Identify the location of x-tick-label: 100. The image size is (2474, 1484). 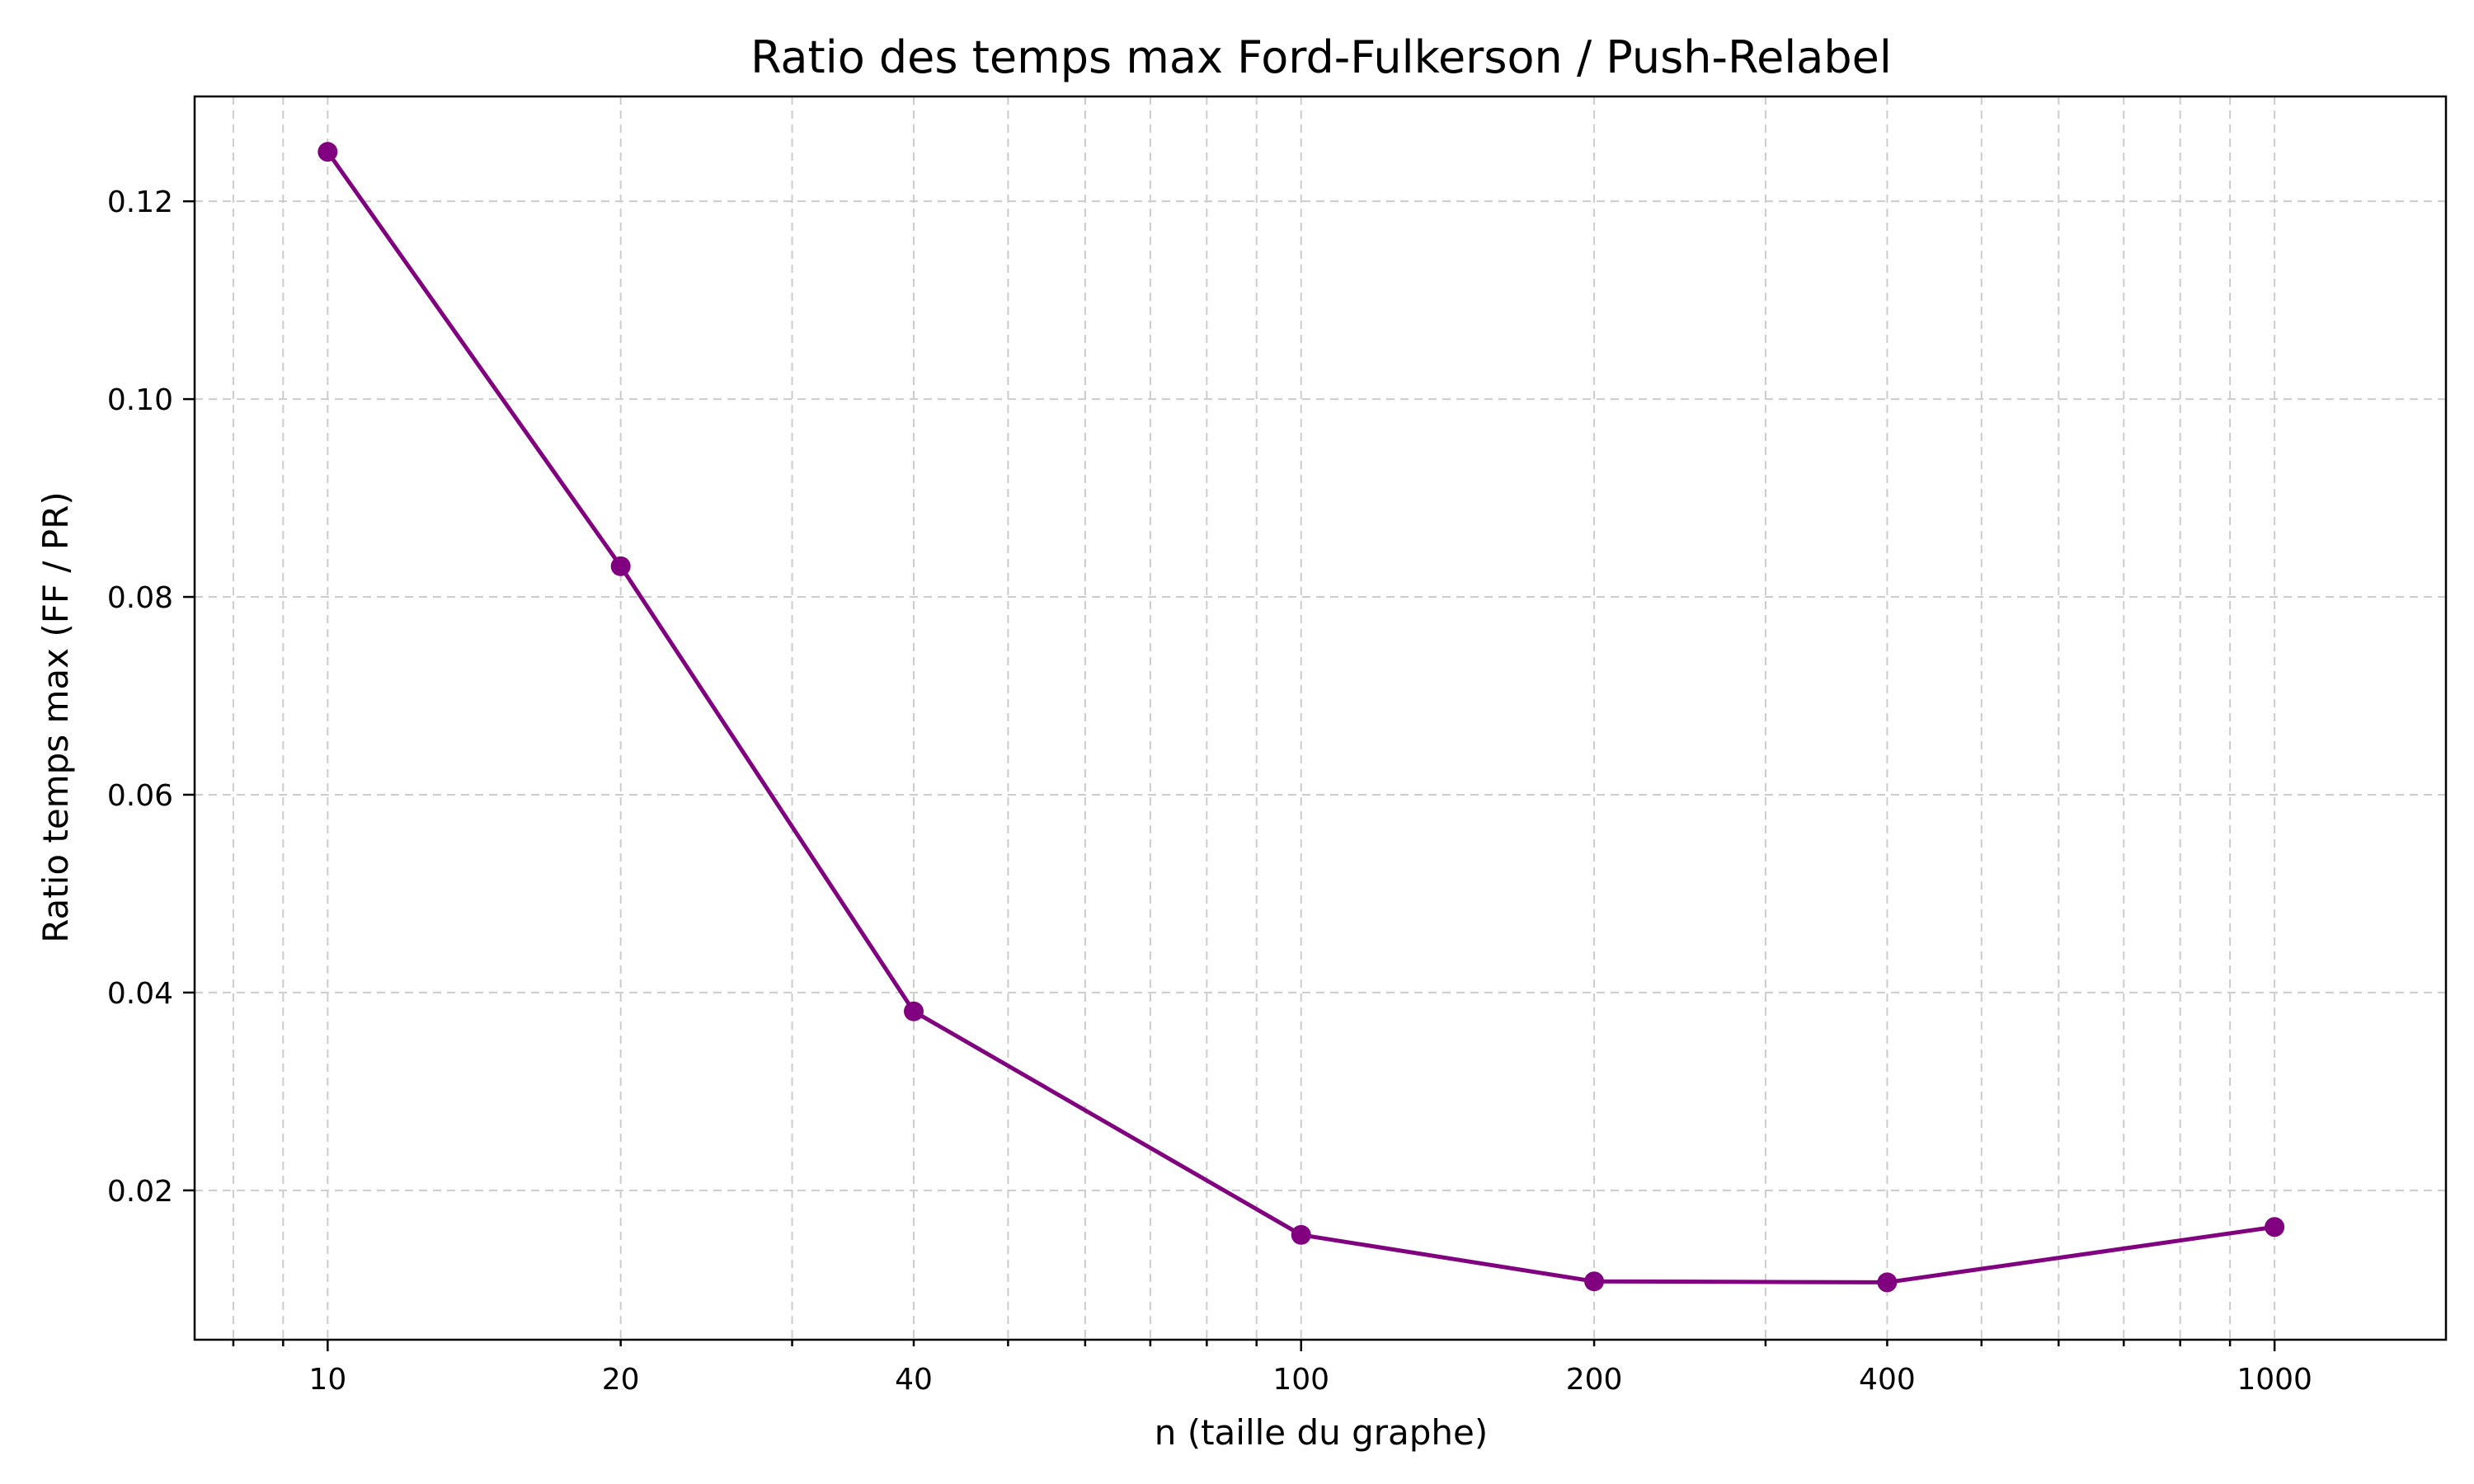
(1300, 1380).